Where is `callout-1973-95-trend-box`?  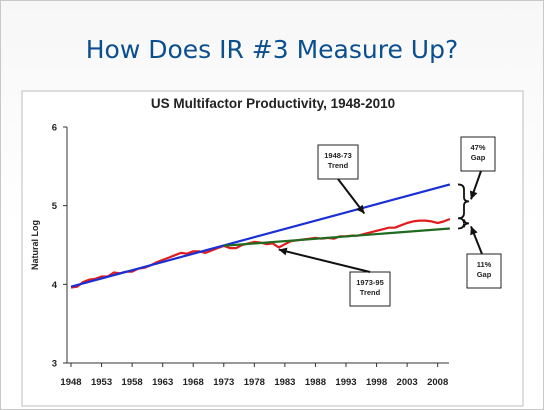 callout-1973-95-trend-box is located at coordinates (370, 289).